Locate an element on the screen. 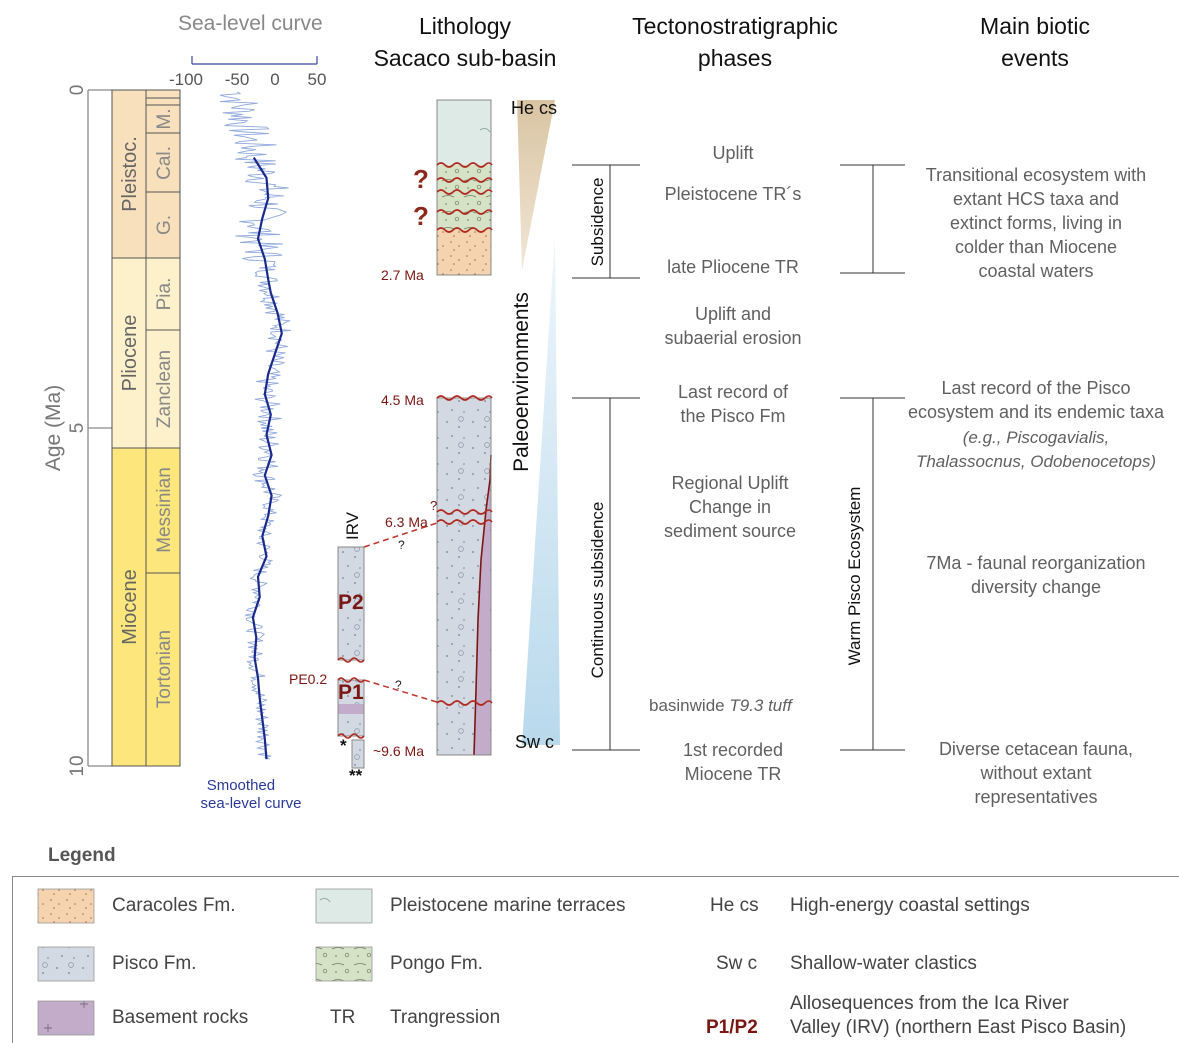 This screenshot has width=1179, height=1043. age-2-7-label: 2.7 Ma is located at coordinates (402, 275).